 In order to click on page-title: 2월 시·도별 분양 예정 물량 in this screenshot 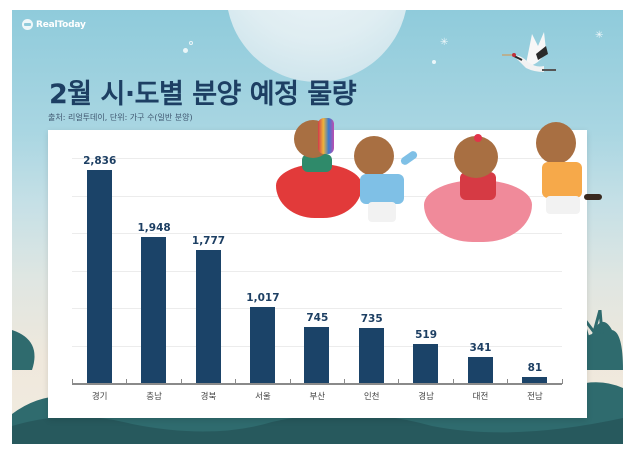, I will do `click(203, 94)`.